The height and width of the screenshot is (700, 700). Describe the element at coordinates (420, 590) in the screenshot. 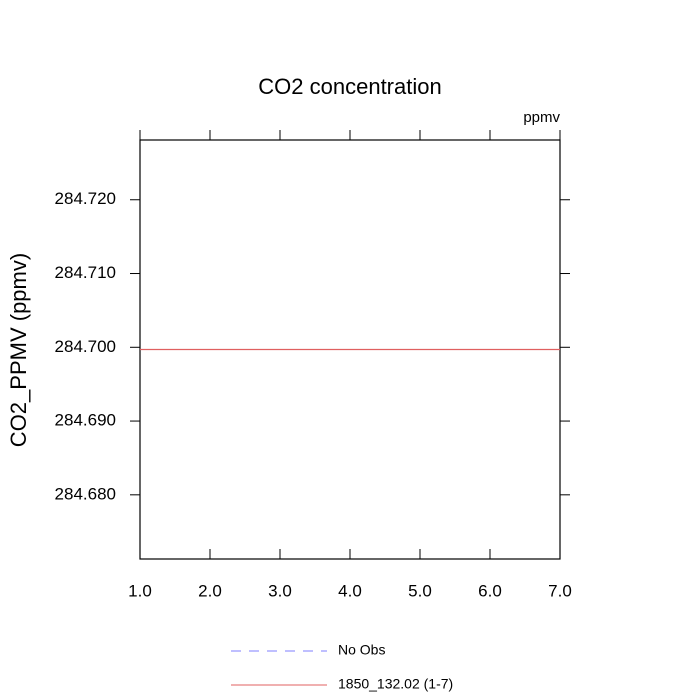

I see `x-tick-label: 5.0` at that location.